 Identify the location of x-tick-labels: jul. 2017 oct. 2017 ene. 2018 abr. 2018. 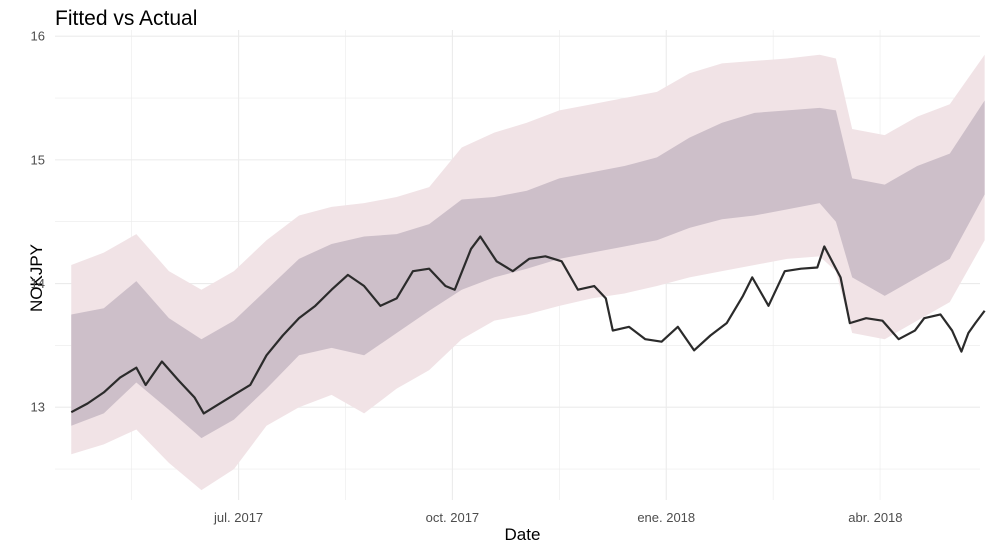
(557, 517).